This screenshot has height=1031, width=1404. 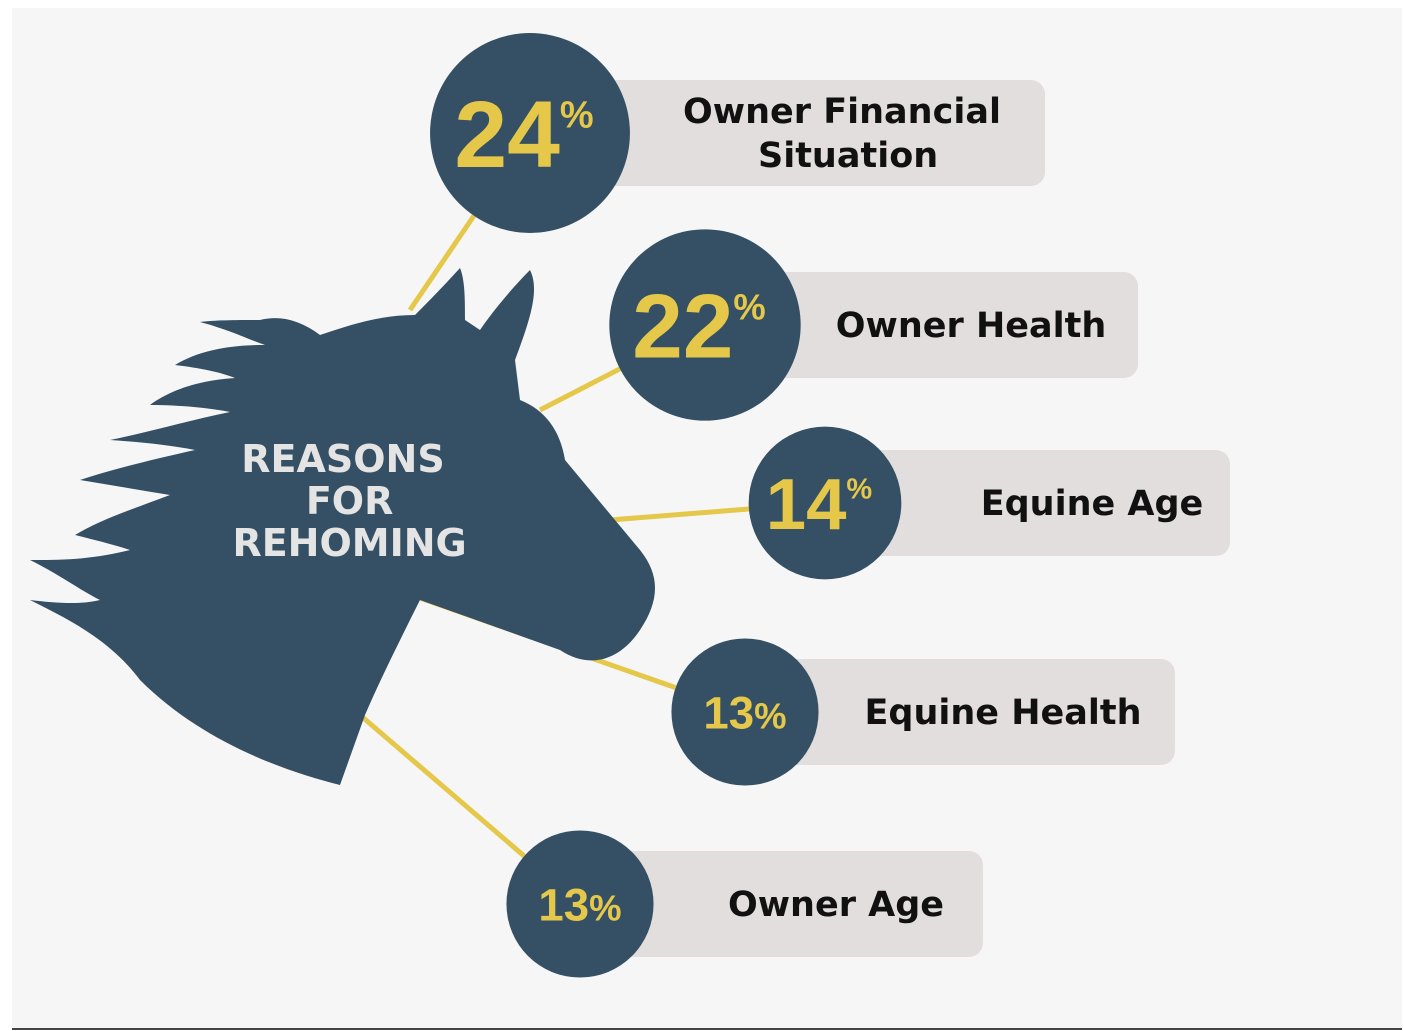 I want to click on title: REASONS FOR REHOMING, so click(x=343, y=501).